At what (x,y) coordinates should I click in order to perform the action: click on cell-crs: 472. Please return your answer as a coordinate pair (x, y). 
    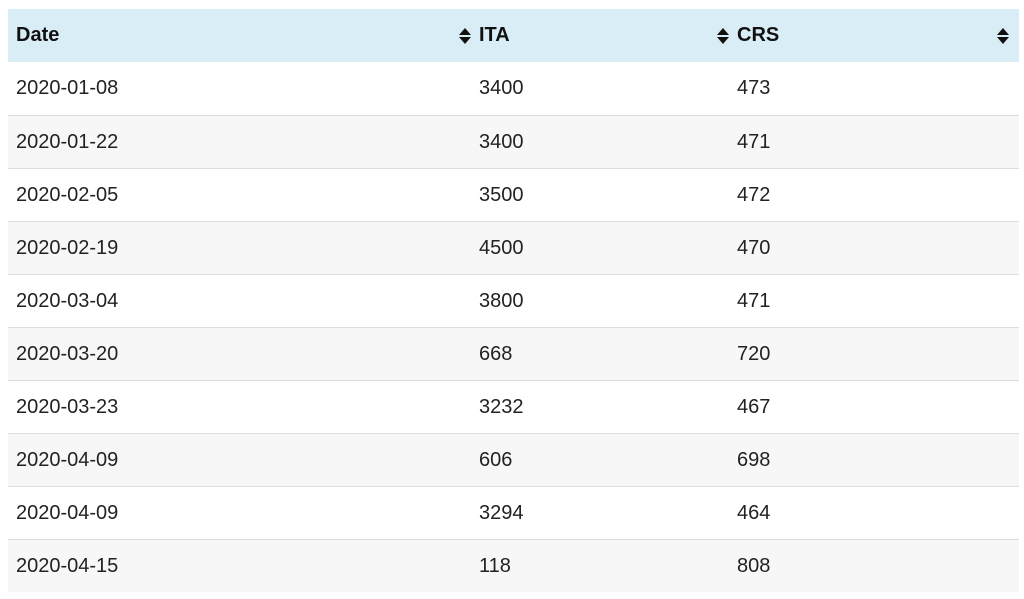
    Looking at the image, I should click on (754, 194).